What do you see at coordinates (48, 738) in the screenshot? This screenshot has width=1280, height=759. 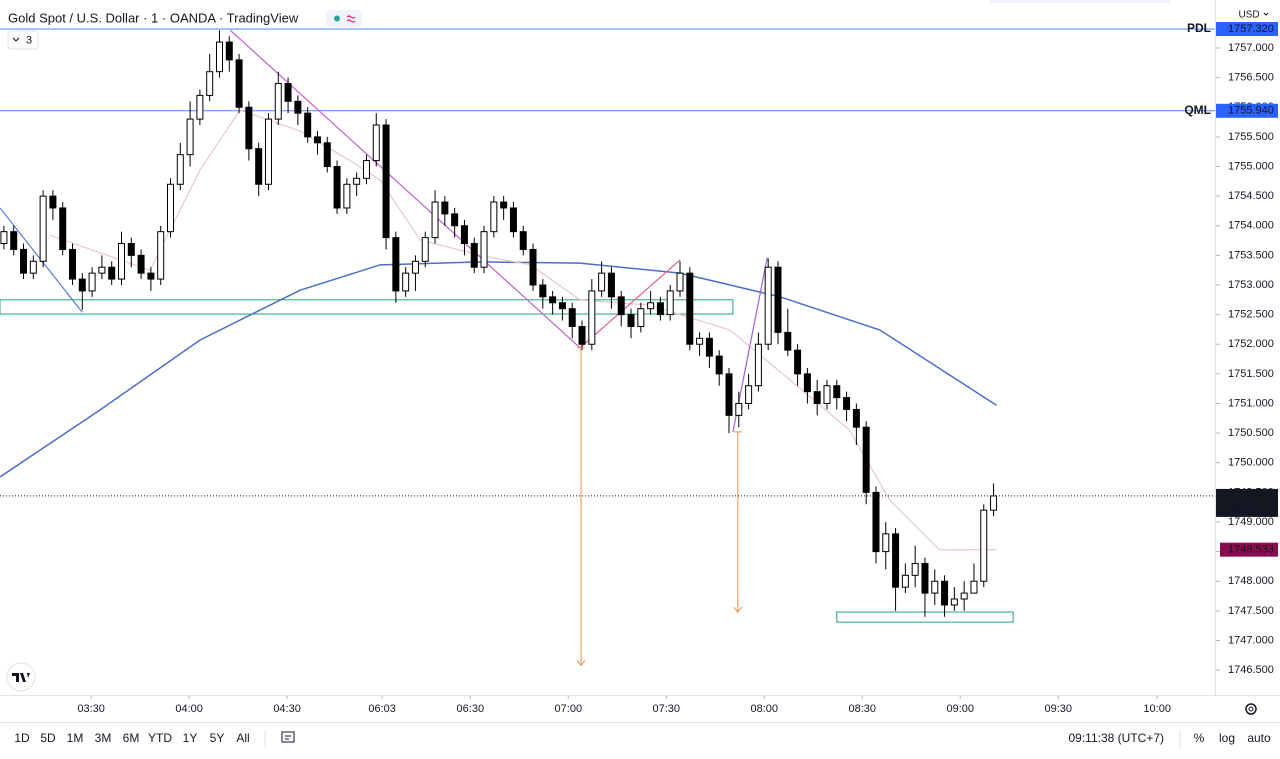 I see `range-button: 5D` at bounding box center [48, 738].